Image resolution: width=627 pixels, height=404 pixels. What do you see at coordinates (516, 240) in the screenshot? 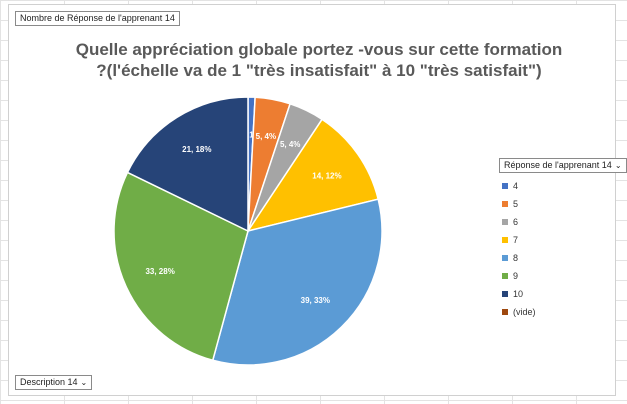
I see `legend-label: 7` at bounding box center [516, 240].